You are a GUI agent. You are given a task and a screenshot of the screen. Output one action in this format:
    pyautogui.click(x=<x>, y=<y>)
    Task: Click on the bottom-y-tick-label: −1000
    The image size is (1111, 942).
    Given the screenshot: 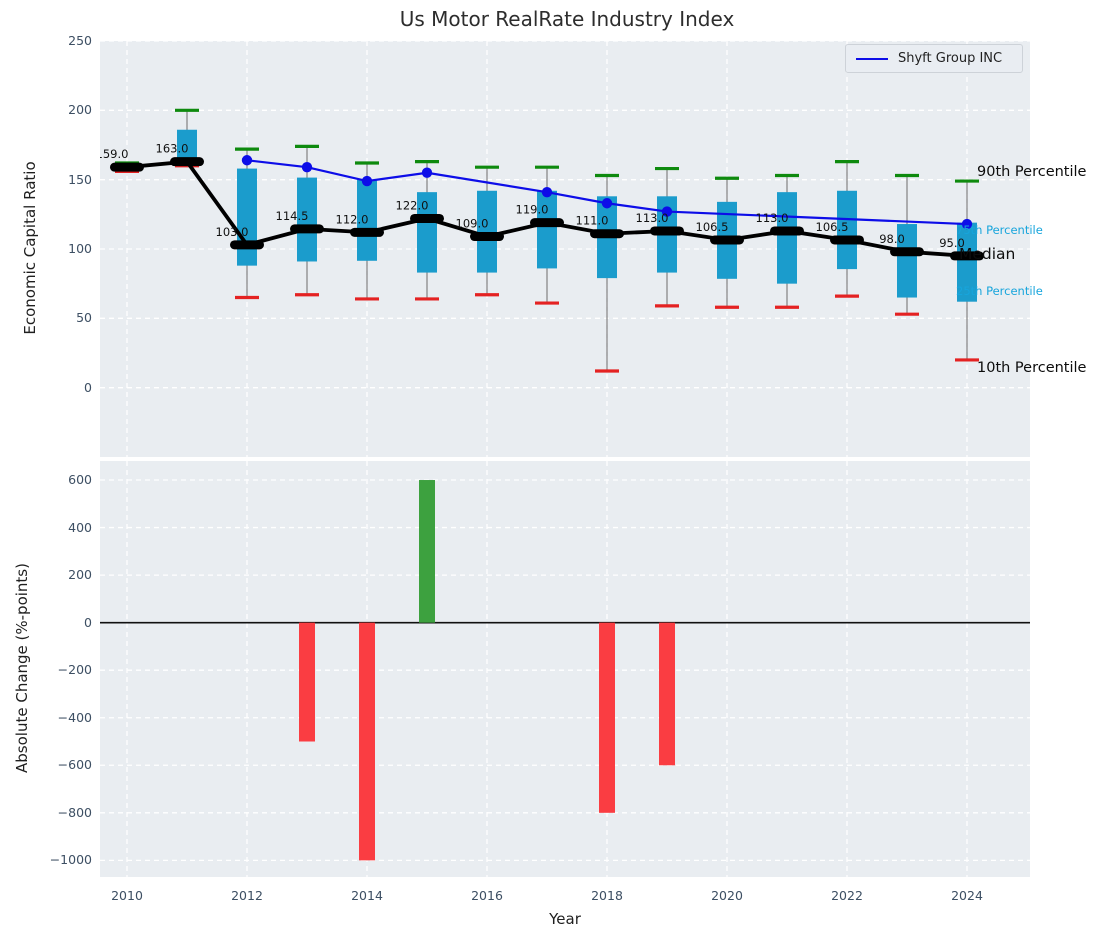 What is the action you would take?
    pyautogui.click(x=70, y=860)
    